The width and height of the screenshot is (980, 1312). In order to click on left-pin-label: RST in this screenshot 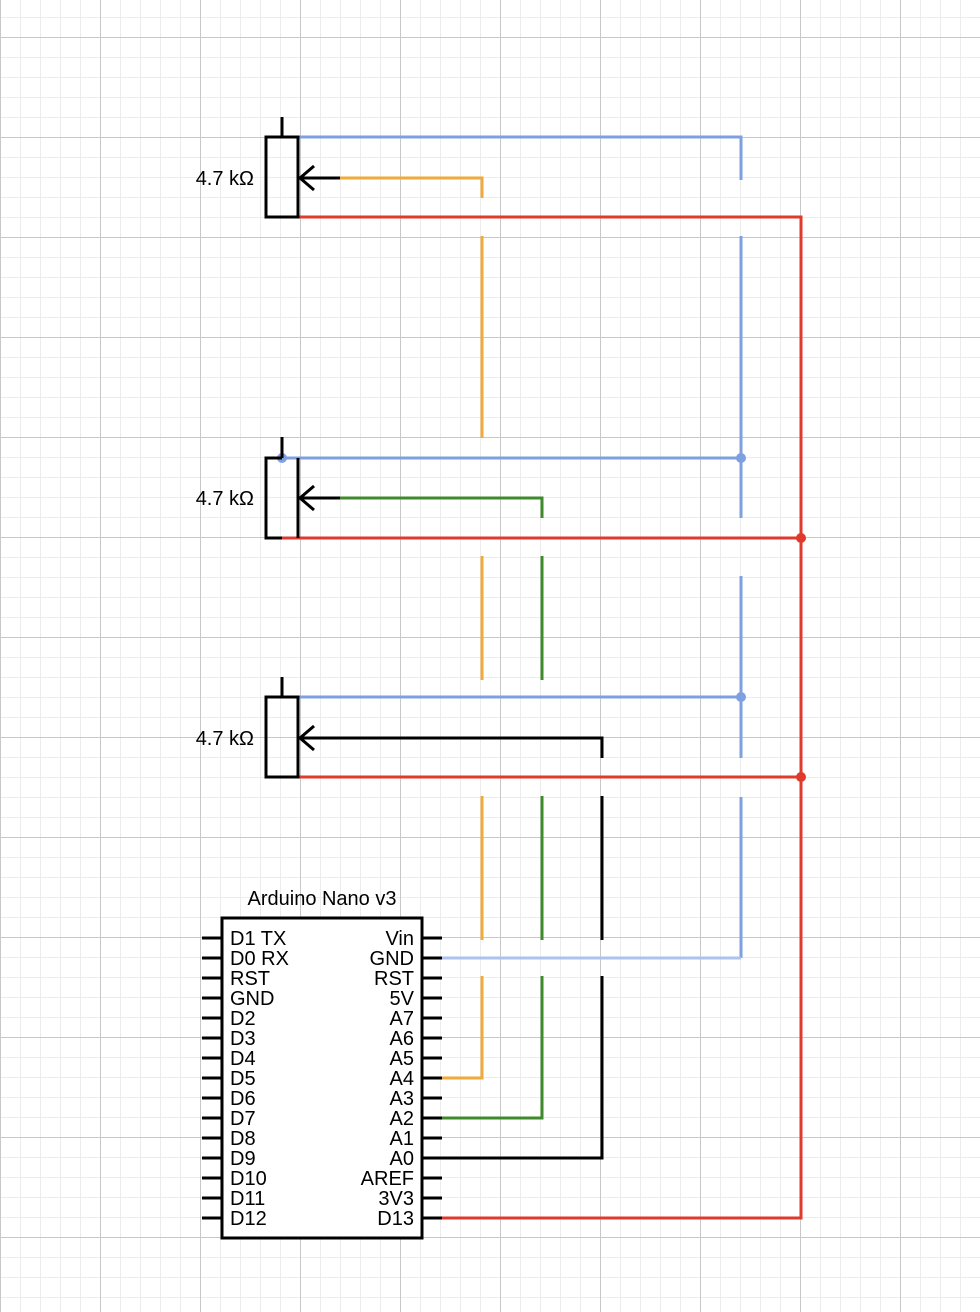, I will do `click(250, 979)`.